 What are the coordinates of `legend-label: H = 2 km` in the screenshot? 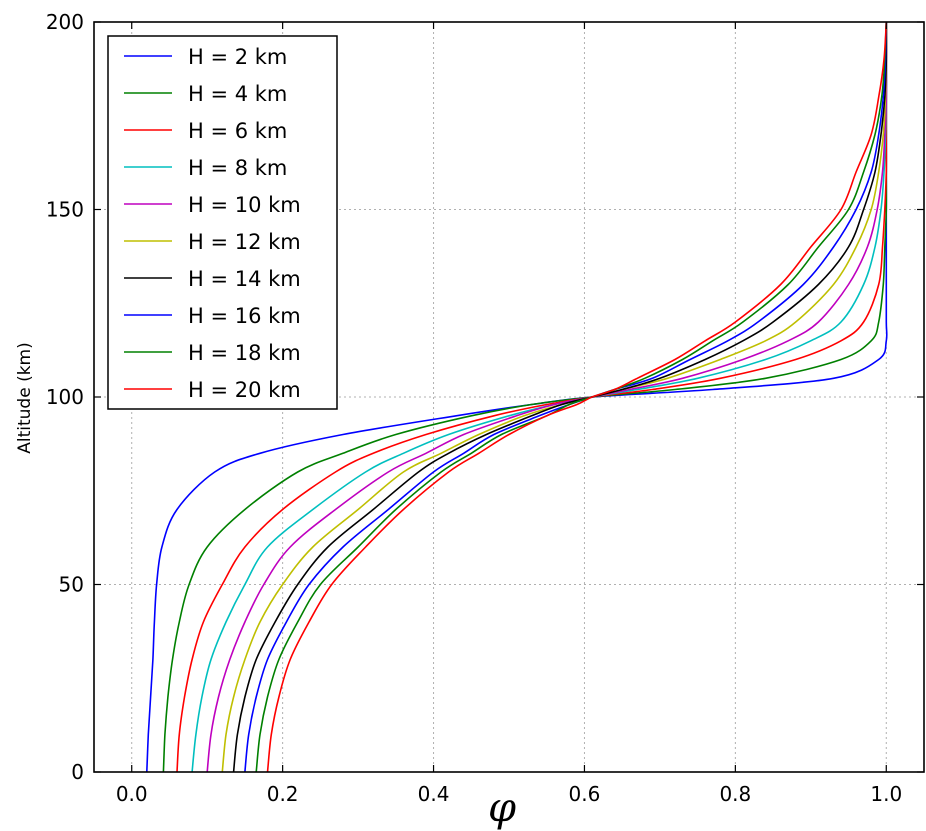 It's located at (237, 57).